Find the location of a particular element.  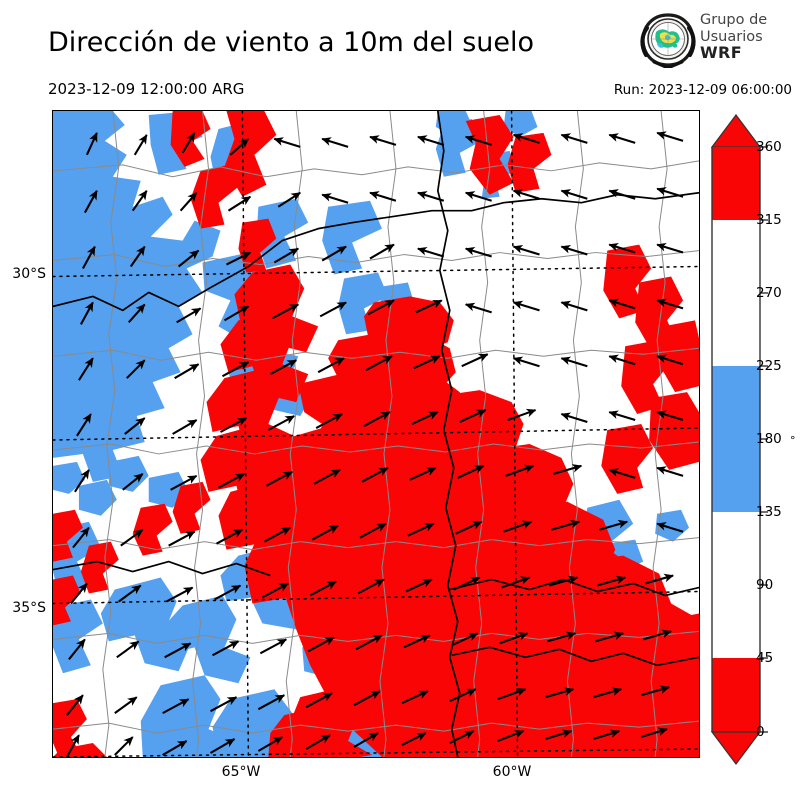

wrf-user-group-logo: Grupo de Usuarios WRF is located at coordinates (717, 41).